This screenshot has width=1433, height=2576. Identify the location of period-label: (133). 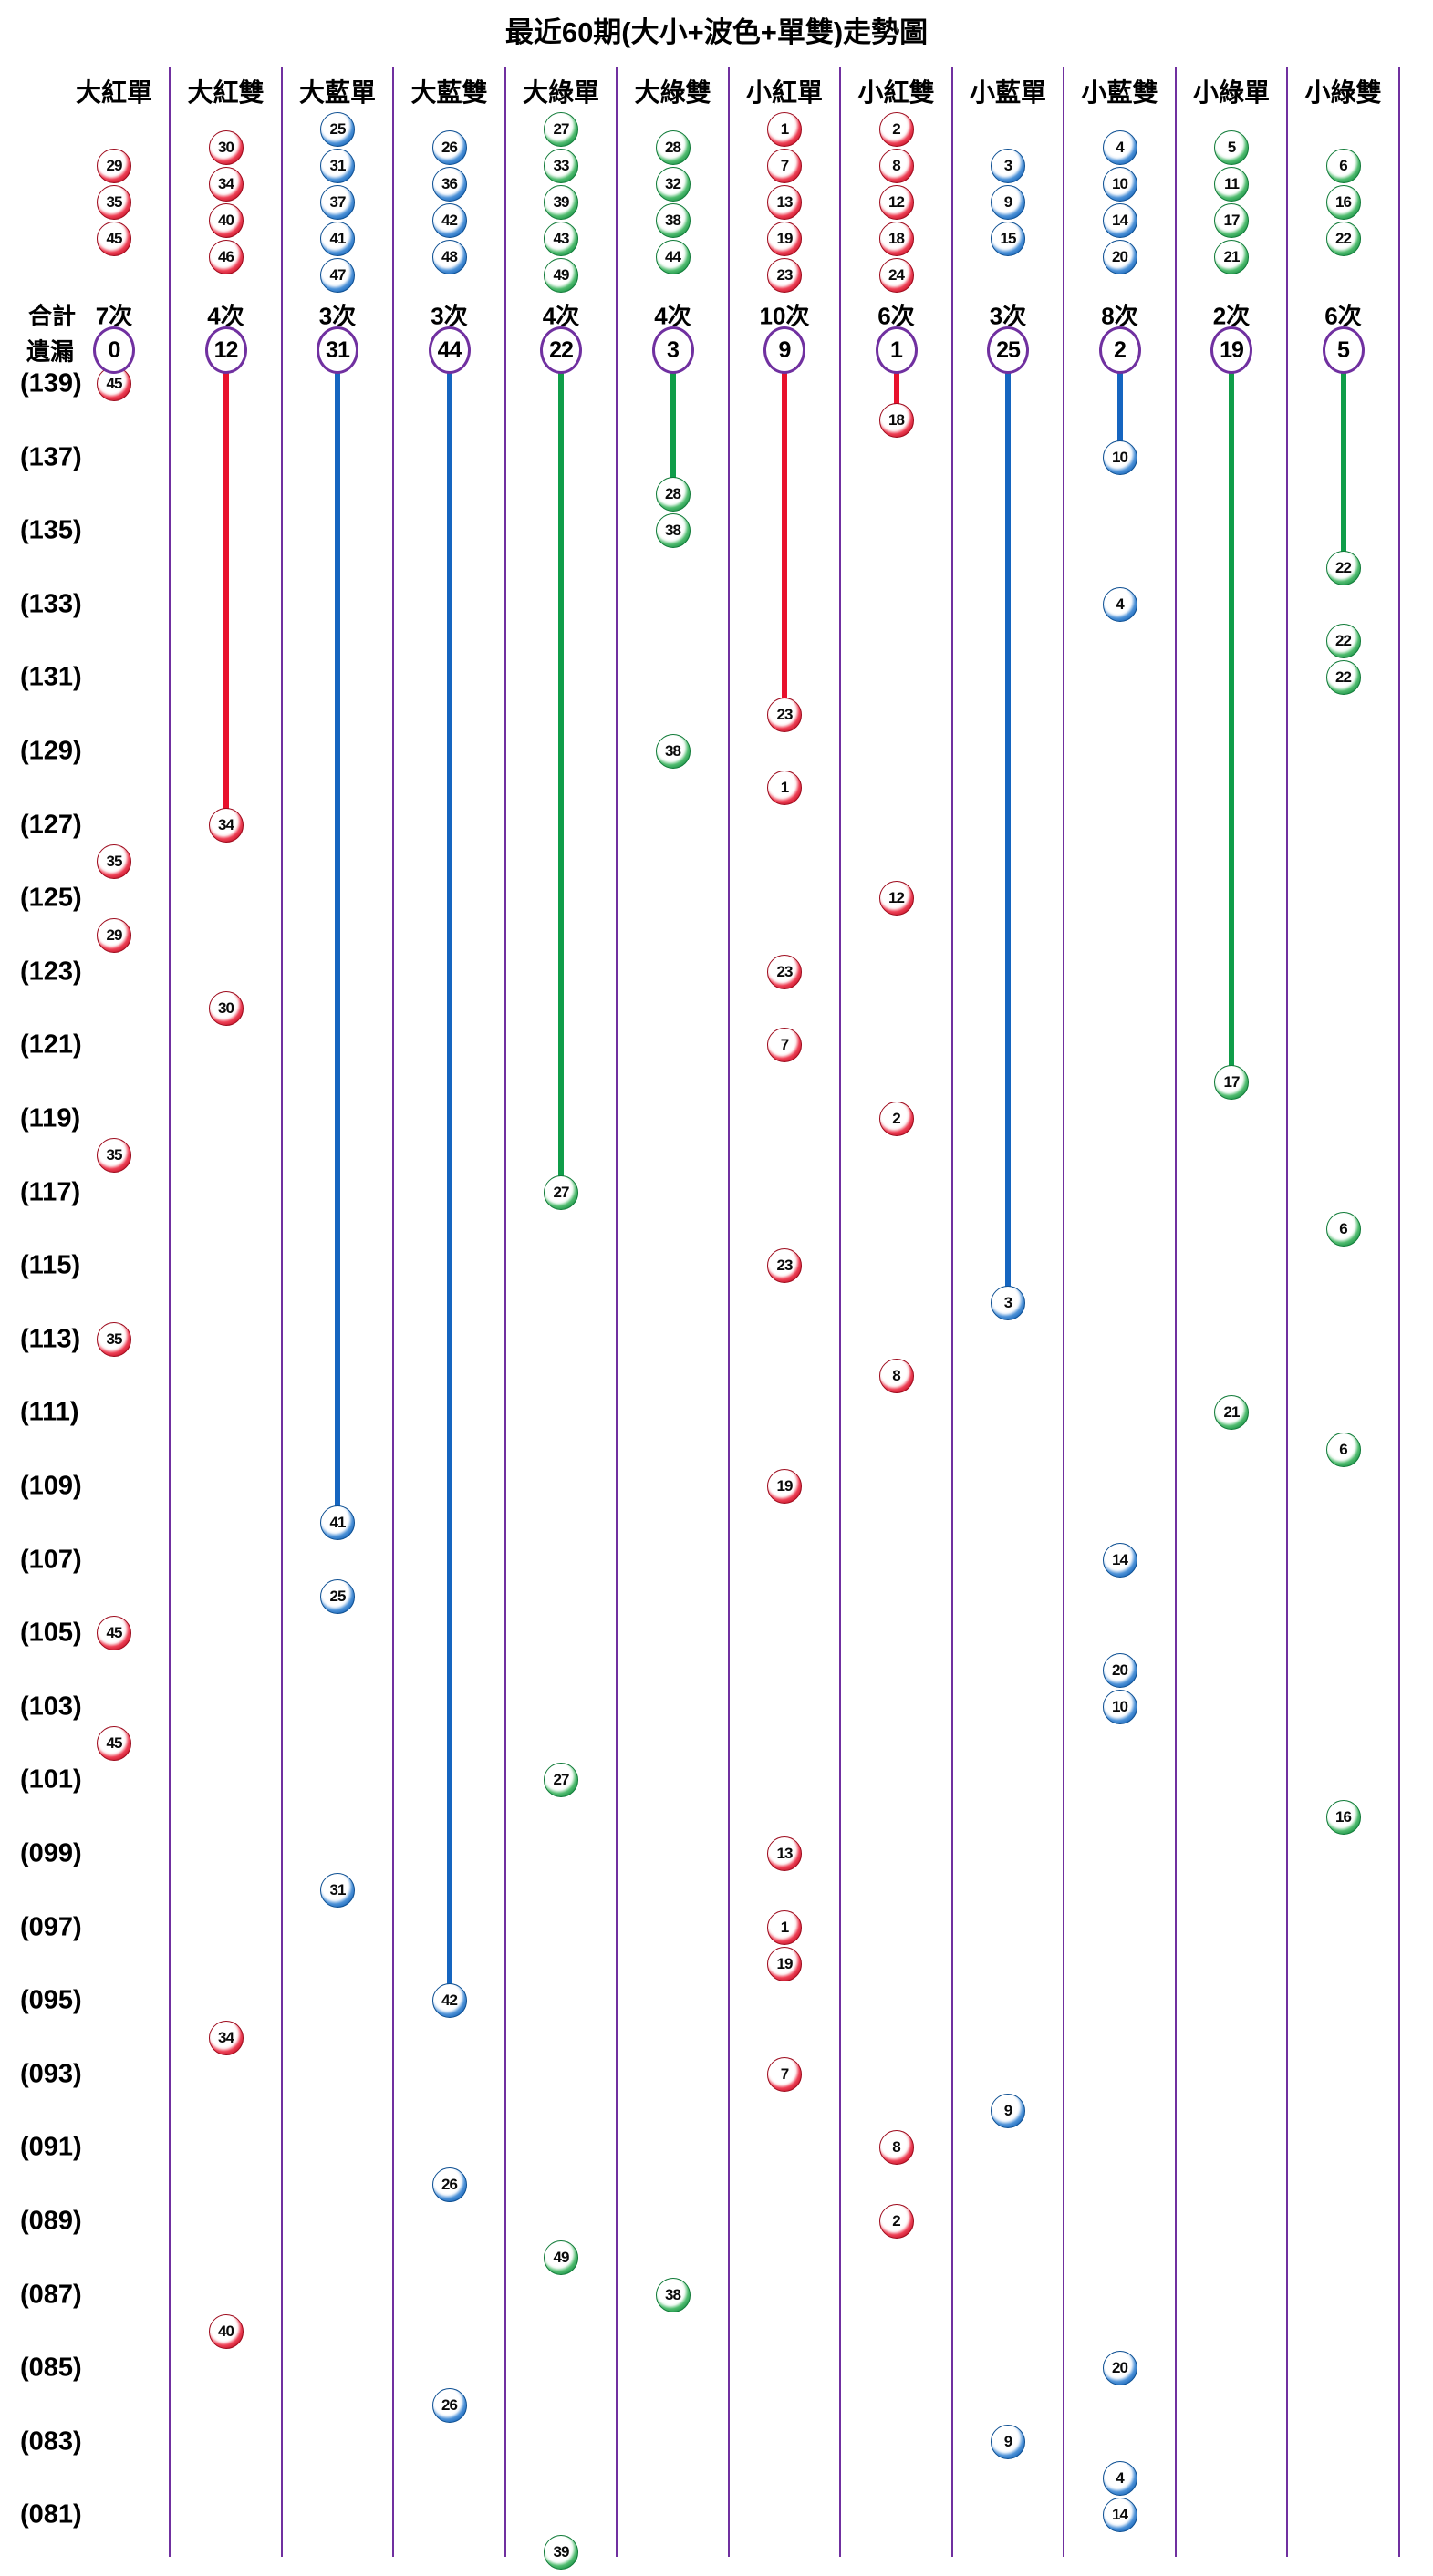
(51, 604).